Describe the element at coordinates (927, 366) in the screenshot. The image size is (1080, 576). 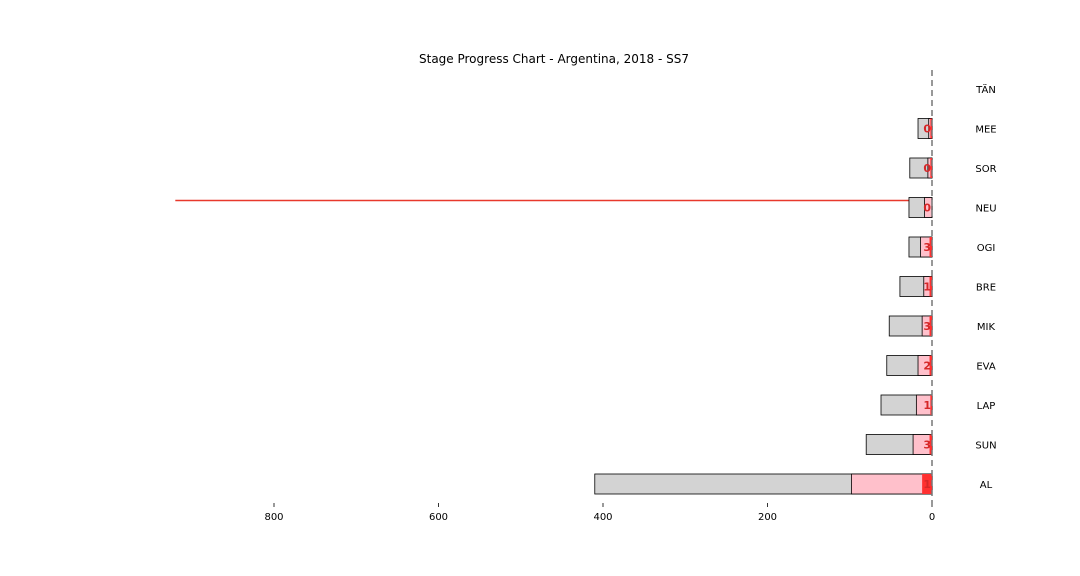
I see `data-label-EVA: 2` at that location.